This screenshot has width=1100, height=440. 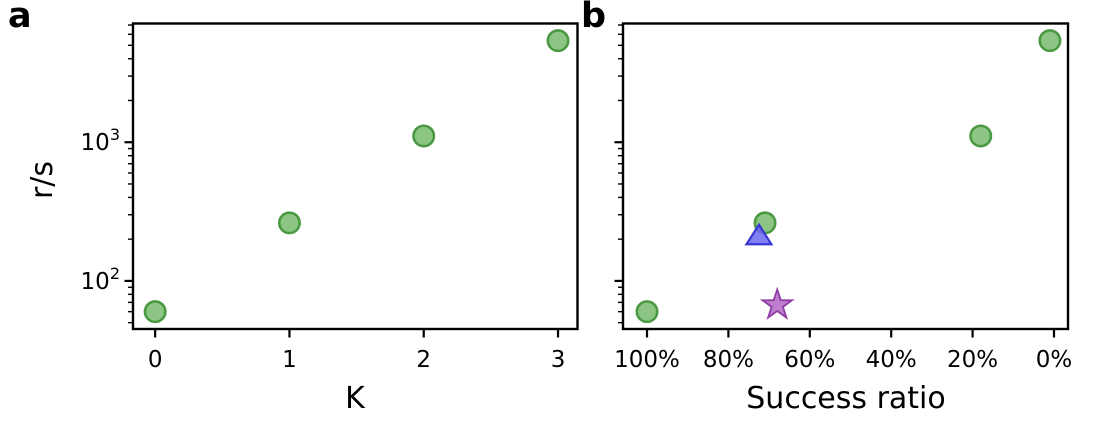 I want to click on panel-a-letter: a, so click(x=20, y=18).